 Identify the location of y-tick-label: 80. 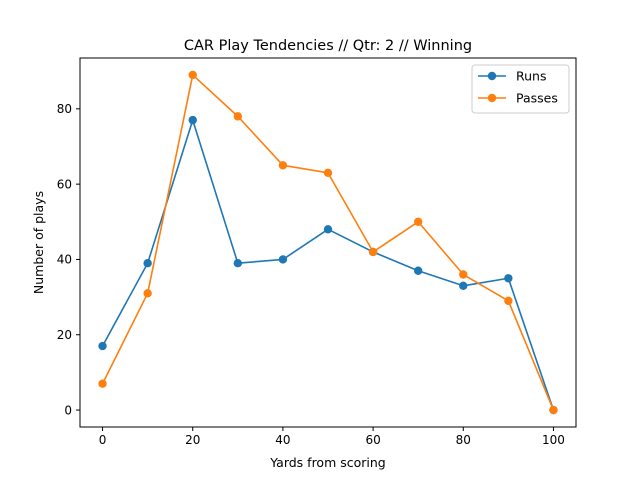
(64, 109).